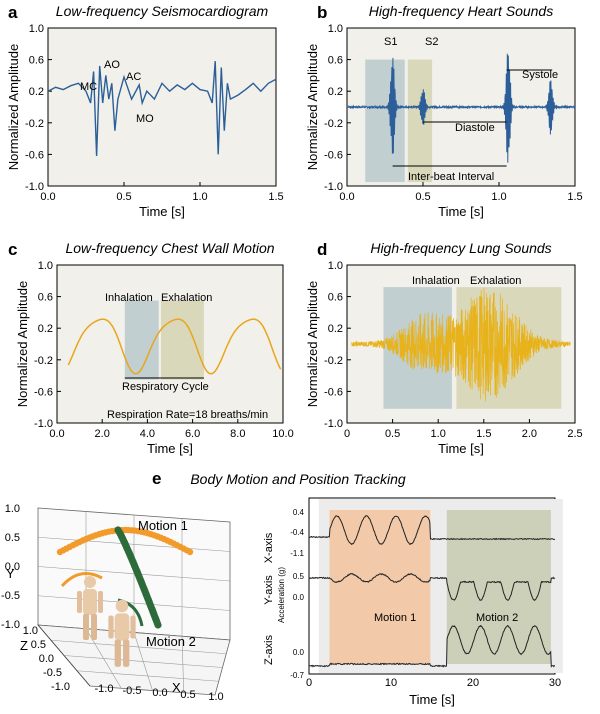 The image size is (600, 714). What do you see at coordinates (112, 65) in the screenshot?
I see `annotation-ao: AO` at bounding box center [112, 65].